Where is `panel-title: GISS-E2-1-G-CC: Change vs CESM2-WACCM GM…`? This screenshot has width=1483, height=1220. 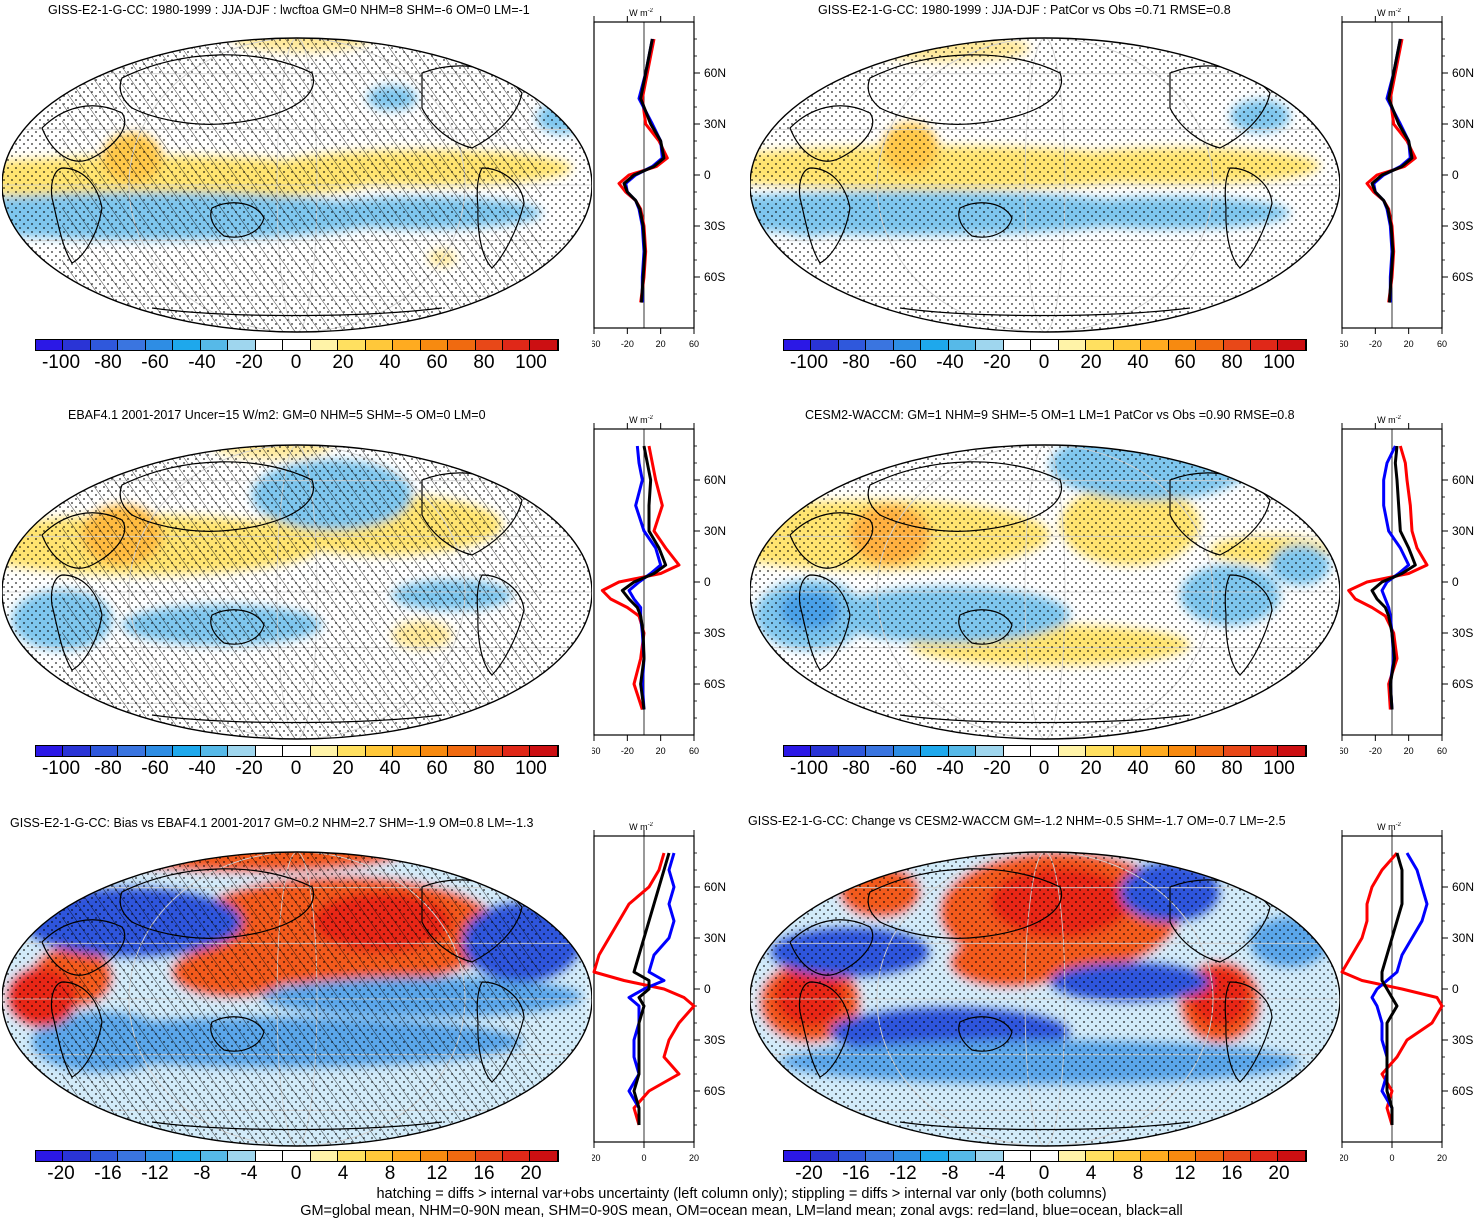 panel-title: GISS-E2-1-G-CC: Change vs CESM2-WACCM GM… is located at coordinates (1017, 821).